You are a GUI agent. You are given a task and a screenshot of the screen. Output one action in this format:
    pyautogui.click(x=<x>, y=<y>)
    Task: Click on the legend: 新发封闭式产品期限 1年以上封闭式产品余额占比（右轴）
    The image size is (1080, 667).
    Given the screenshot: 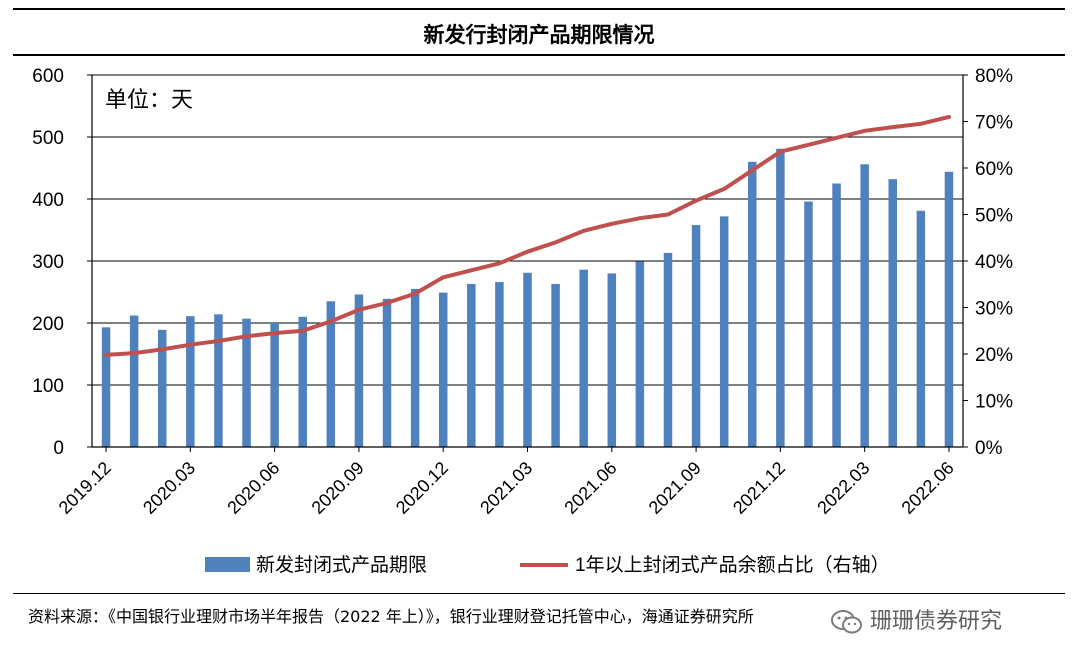 What is the action you would take?
    pyautogui.click(x=547, y=565)
    